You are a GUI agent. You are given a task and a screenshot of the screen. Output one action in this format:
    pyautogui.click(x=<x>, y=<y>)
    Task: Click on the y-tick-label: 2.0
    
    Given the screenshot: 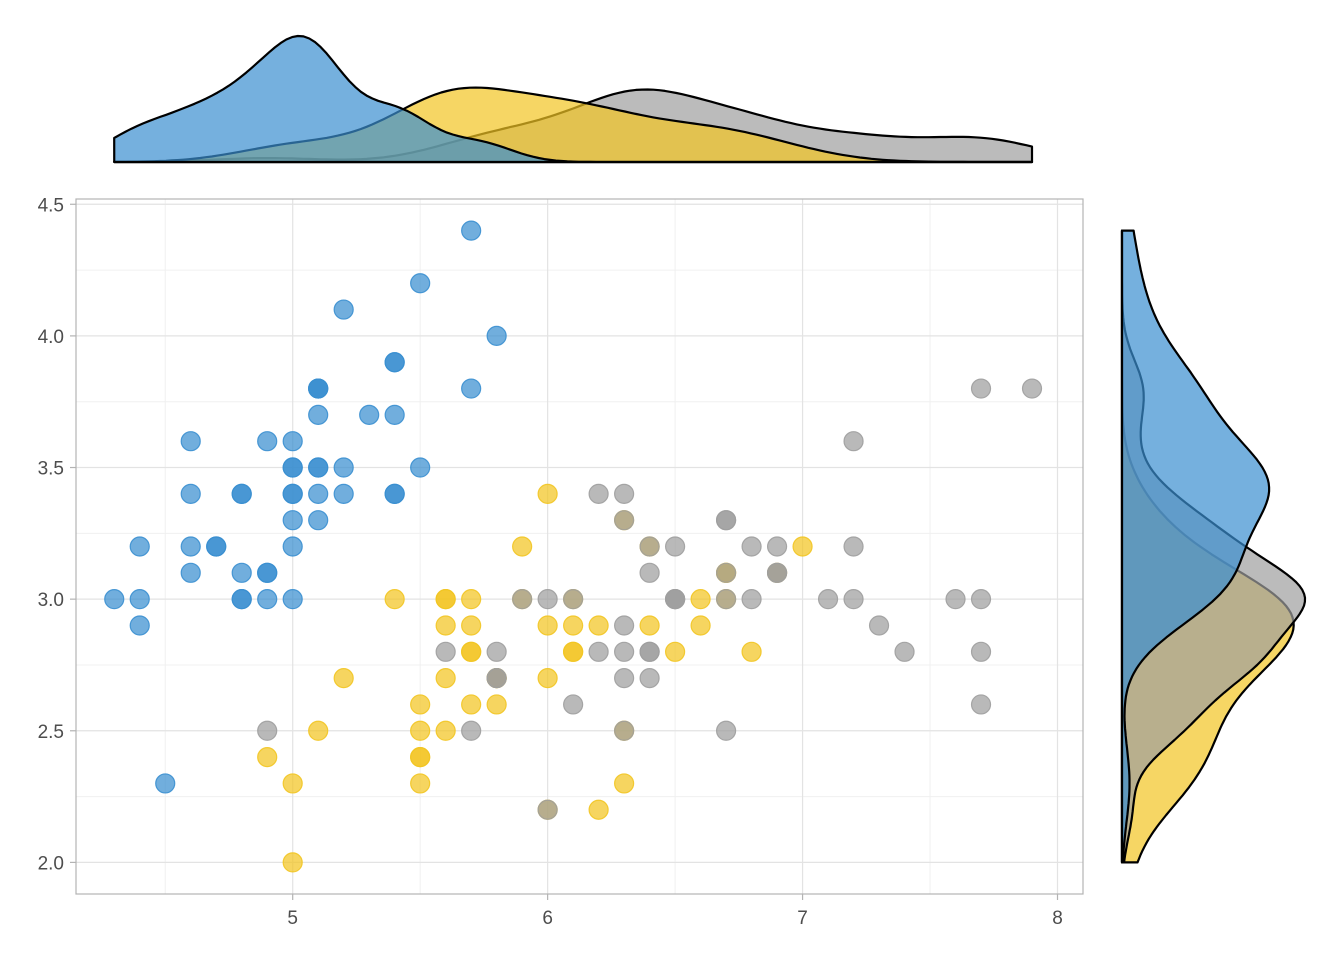 What is the action you would take?
    pyautogui.click(x=51, y=863)
    